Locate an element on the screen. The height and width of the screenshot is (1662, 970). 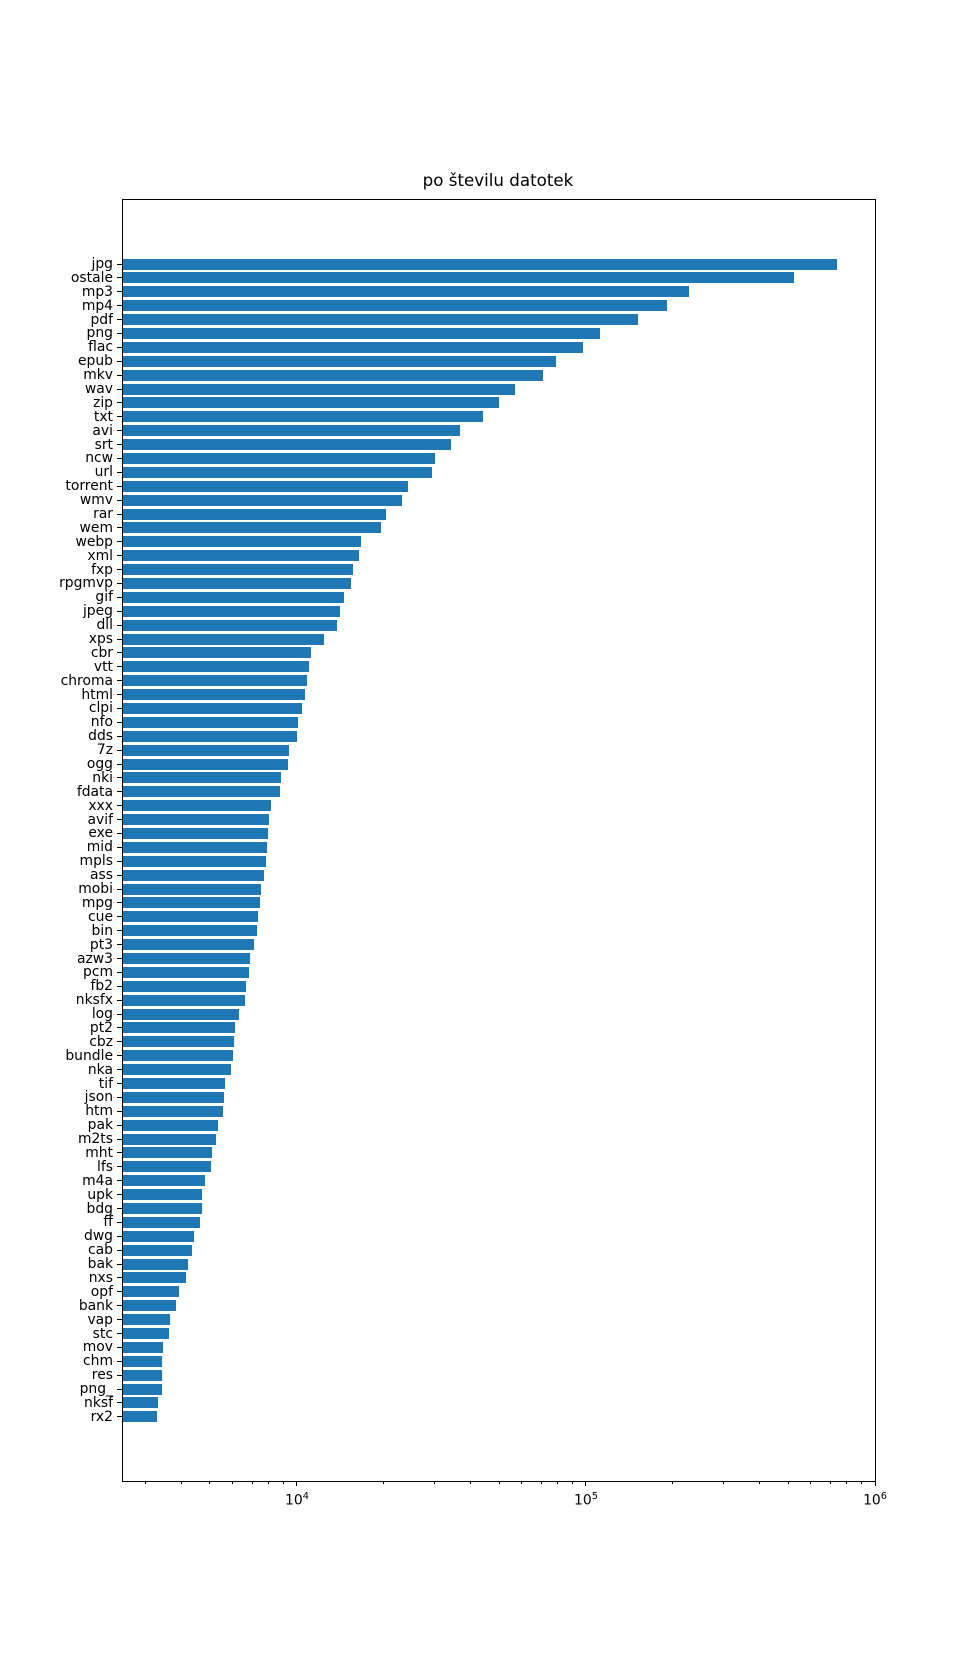
y-tick-label: bdg is located at coordinates (99, 1208).